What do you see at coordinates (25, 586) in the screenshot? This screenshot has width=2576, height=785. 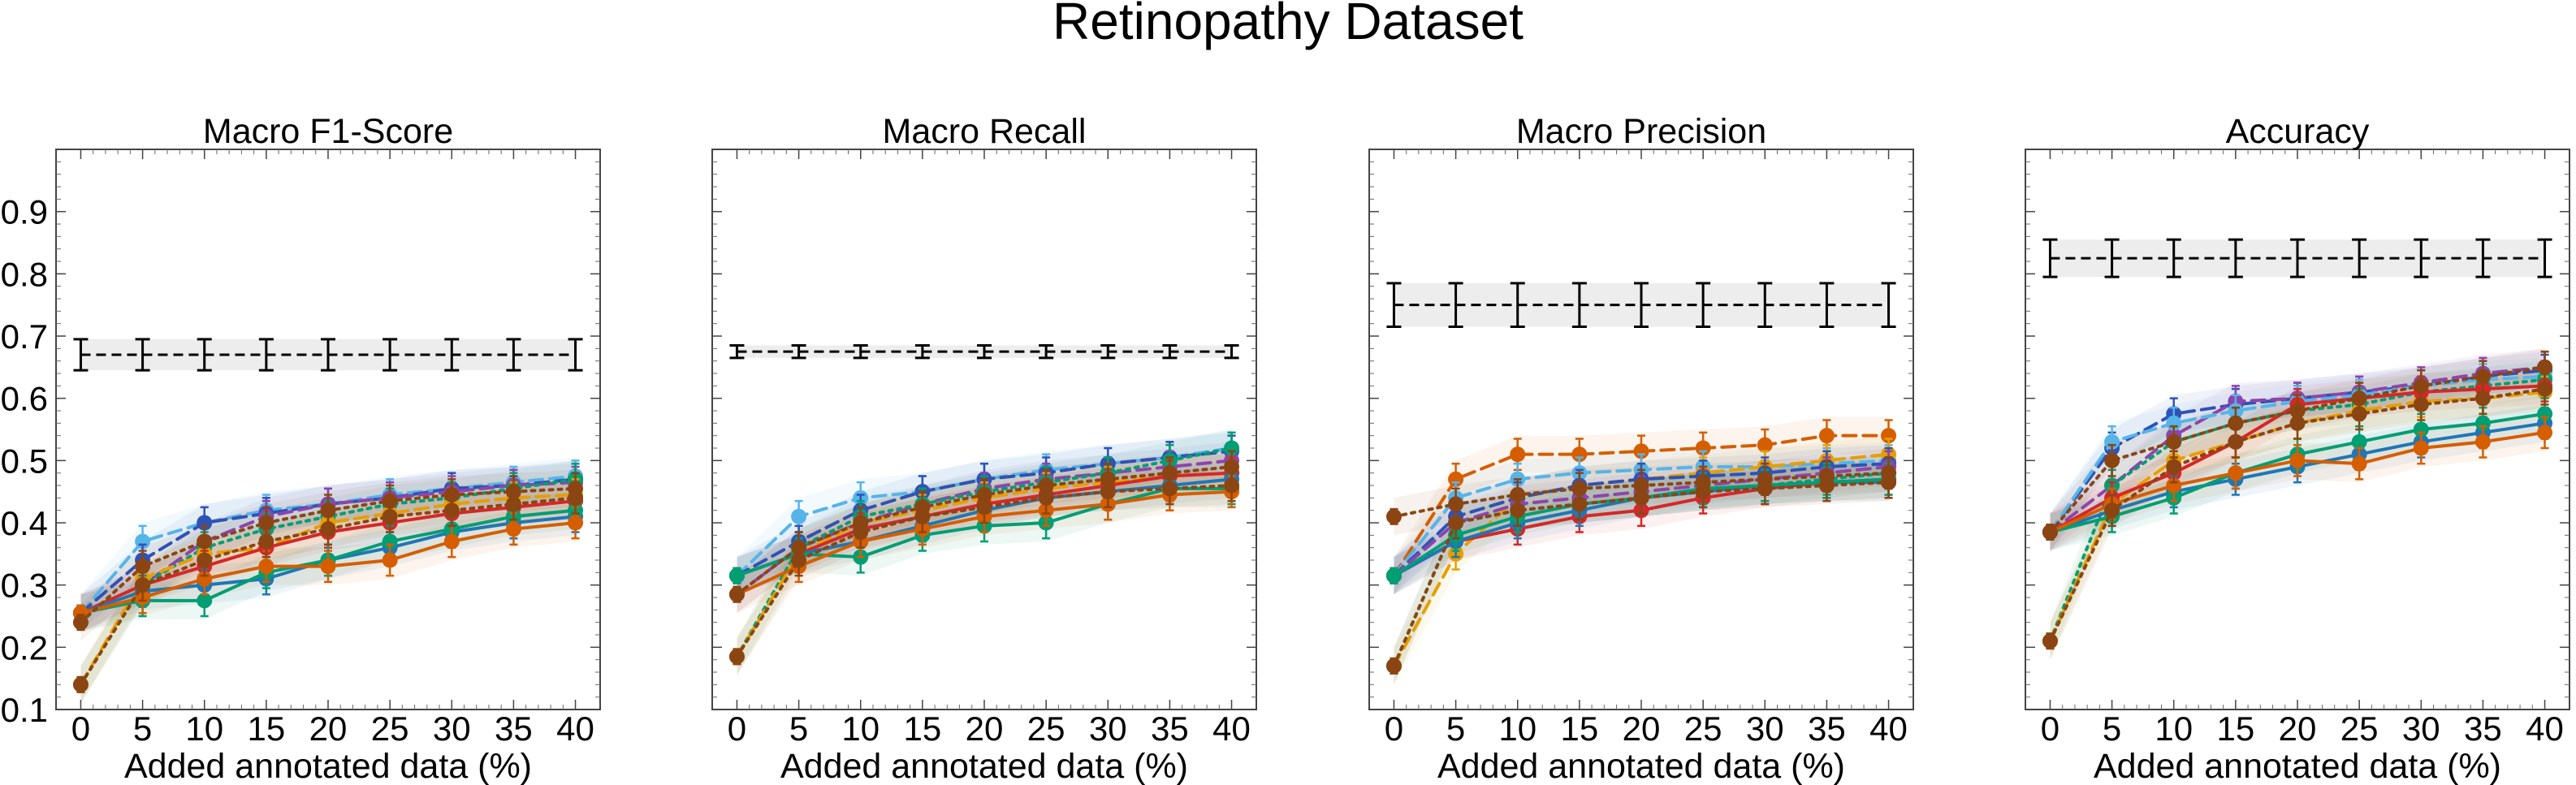 I see `y-tick-label: 0.3` at bounding box center [25, 586].